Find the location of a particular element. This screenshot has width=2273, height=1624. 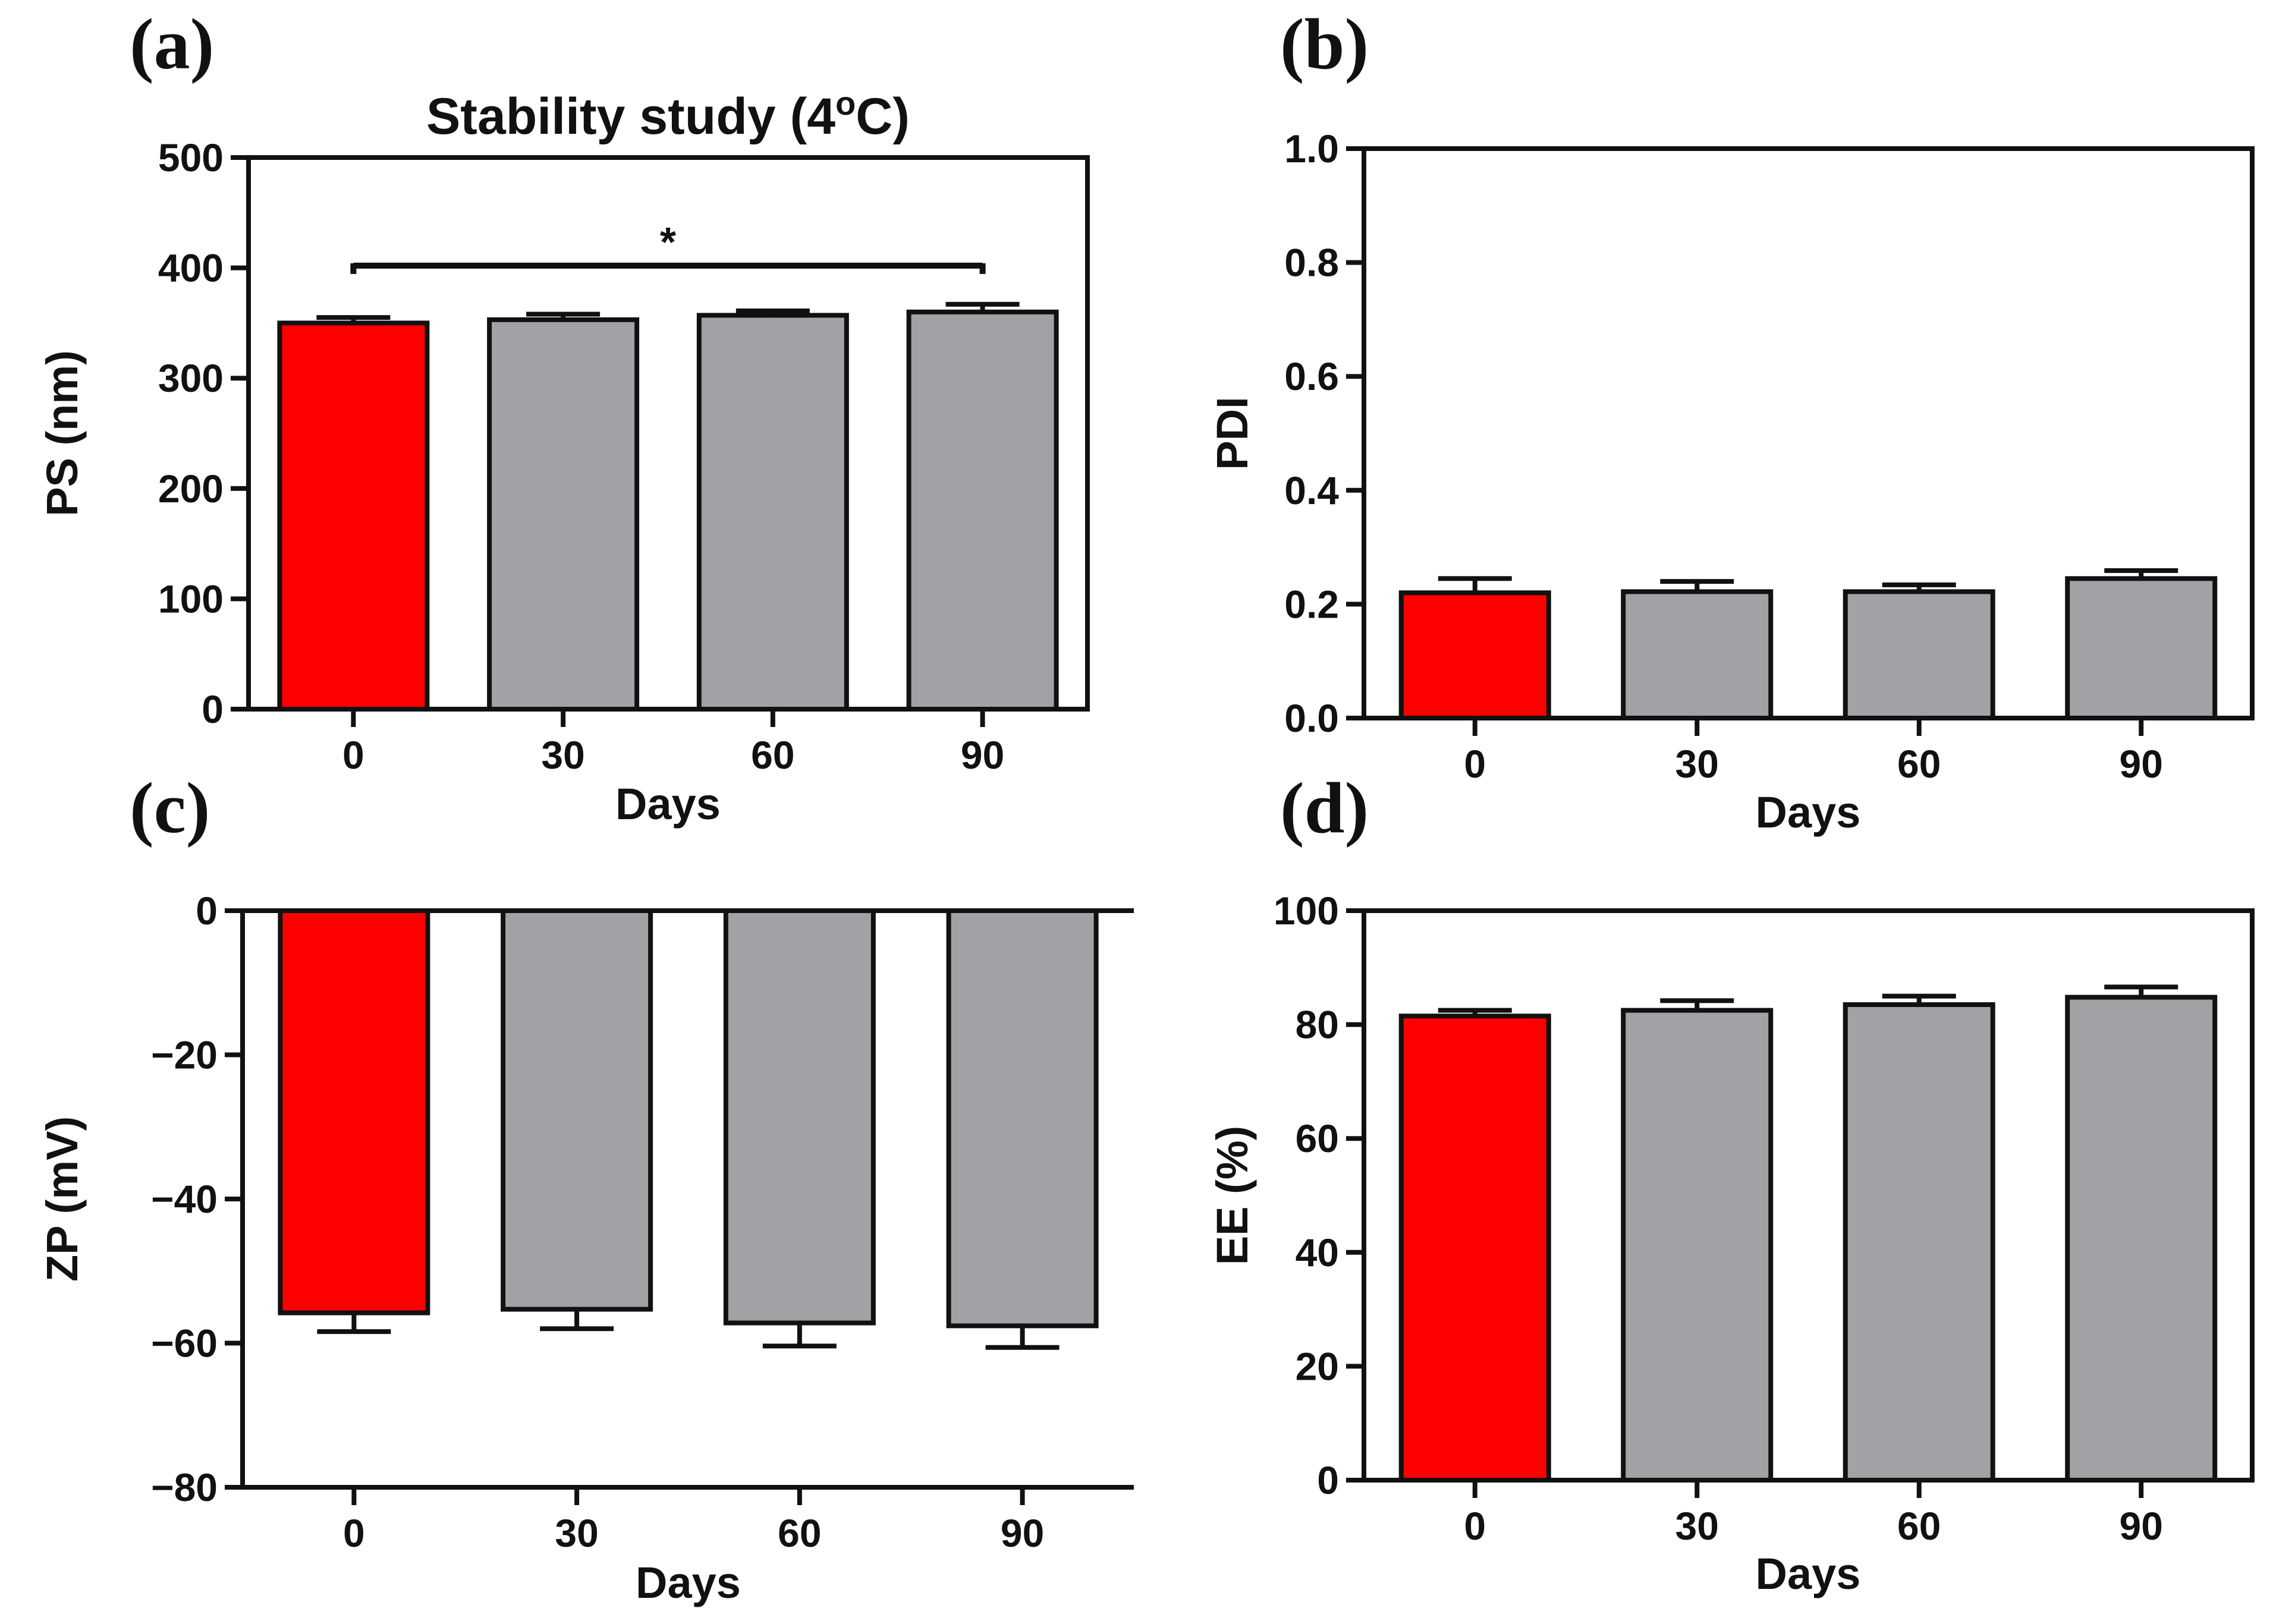

y-axis-label: ZP (mV) is located at coordinates (62, 1199).